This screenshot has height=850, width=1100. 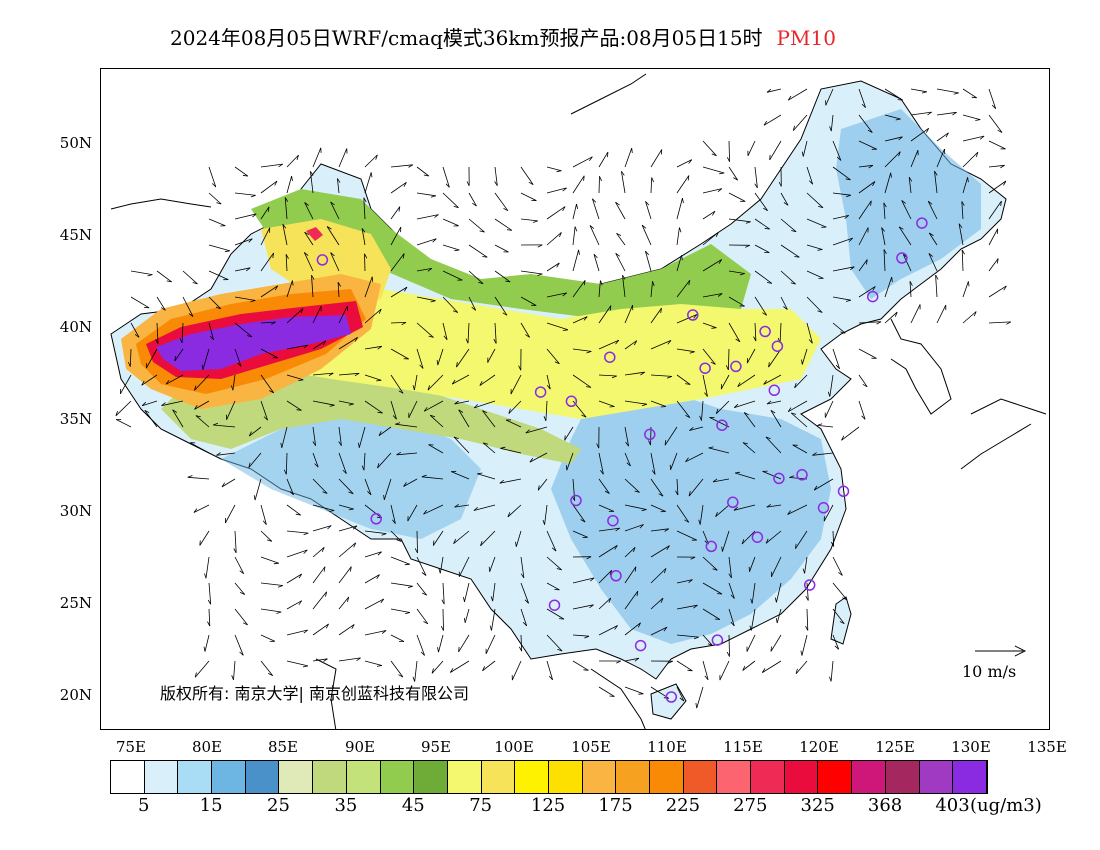 I want to click on colorbar-cell, so click(x=768, y=777).